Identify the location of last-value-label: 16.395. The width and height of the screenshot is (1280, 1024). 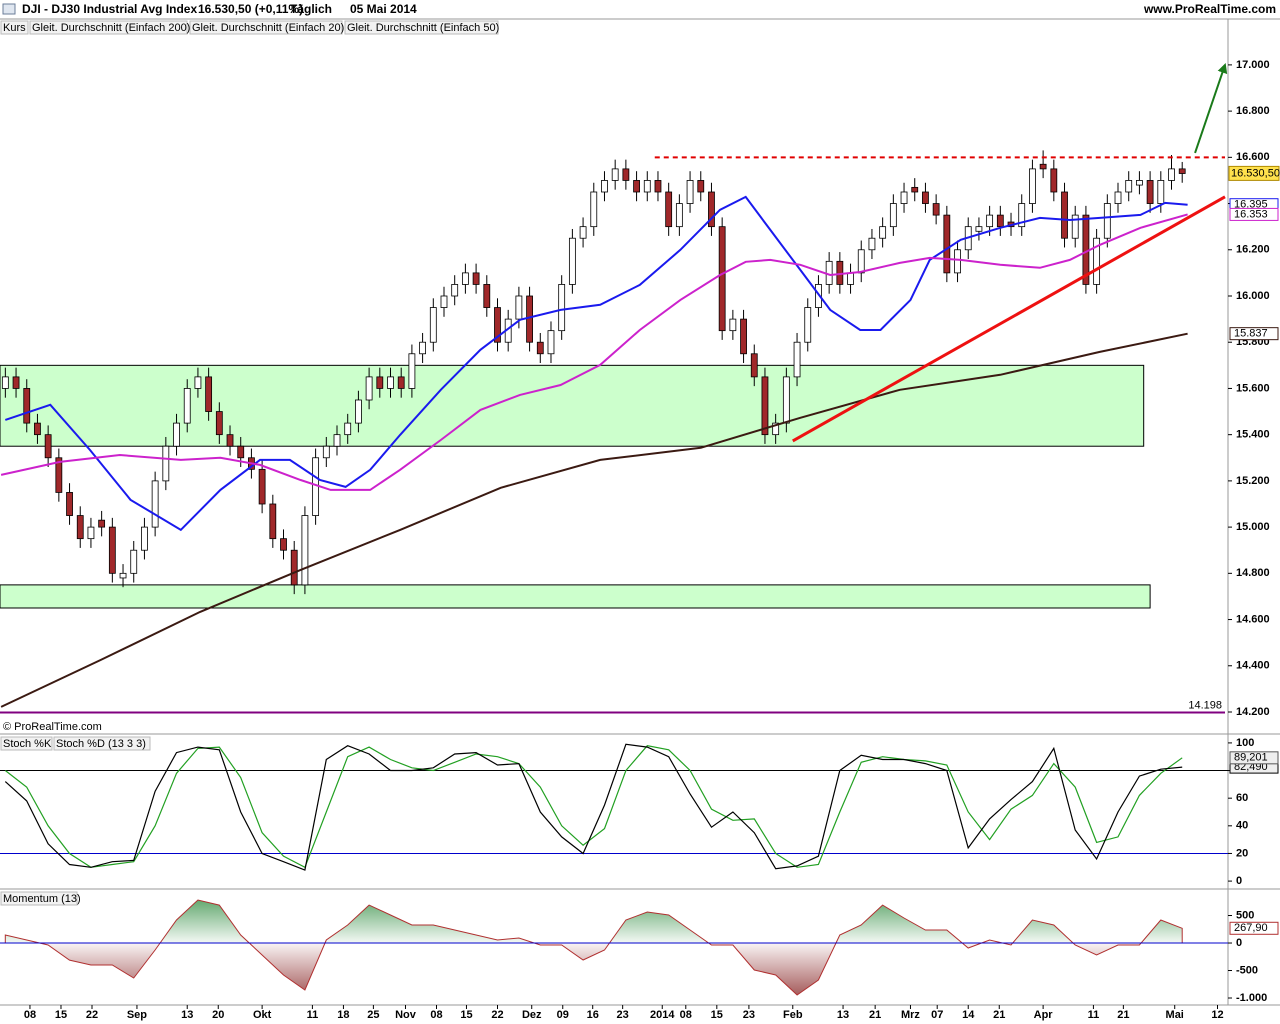
(1251, 205).